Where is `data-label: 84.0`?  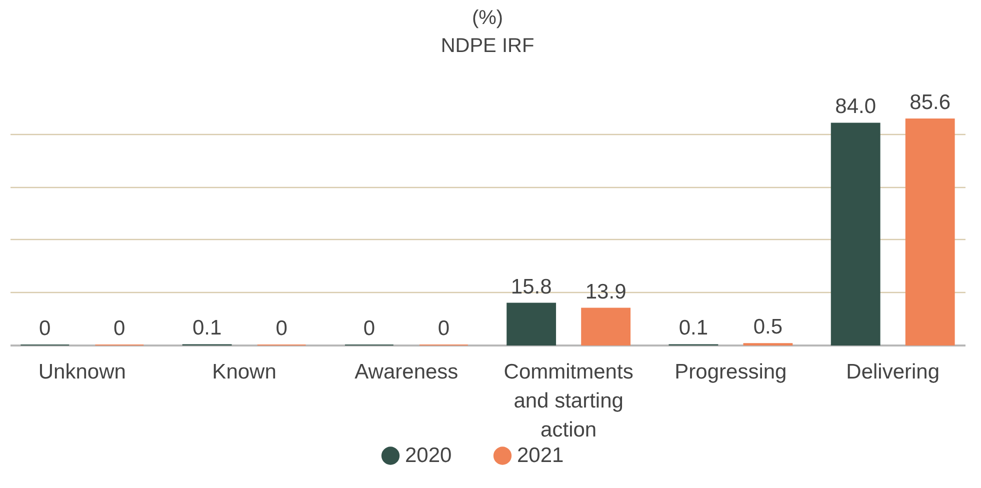 data-label: 84.0 is located at coordinates (855, 106).